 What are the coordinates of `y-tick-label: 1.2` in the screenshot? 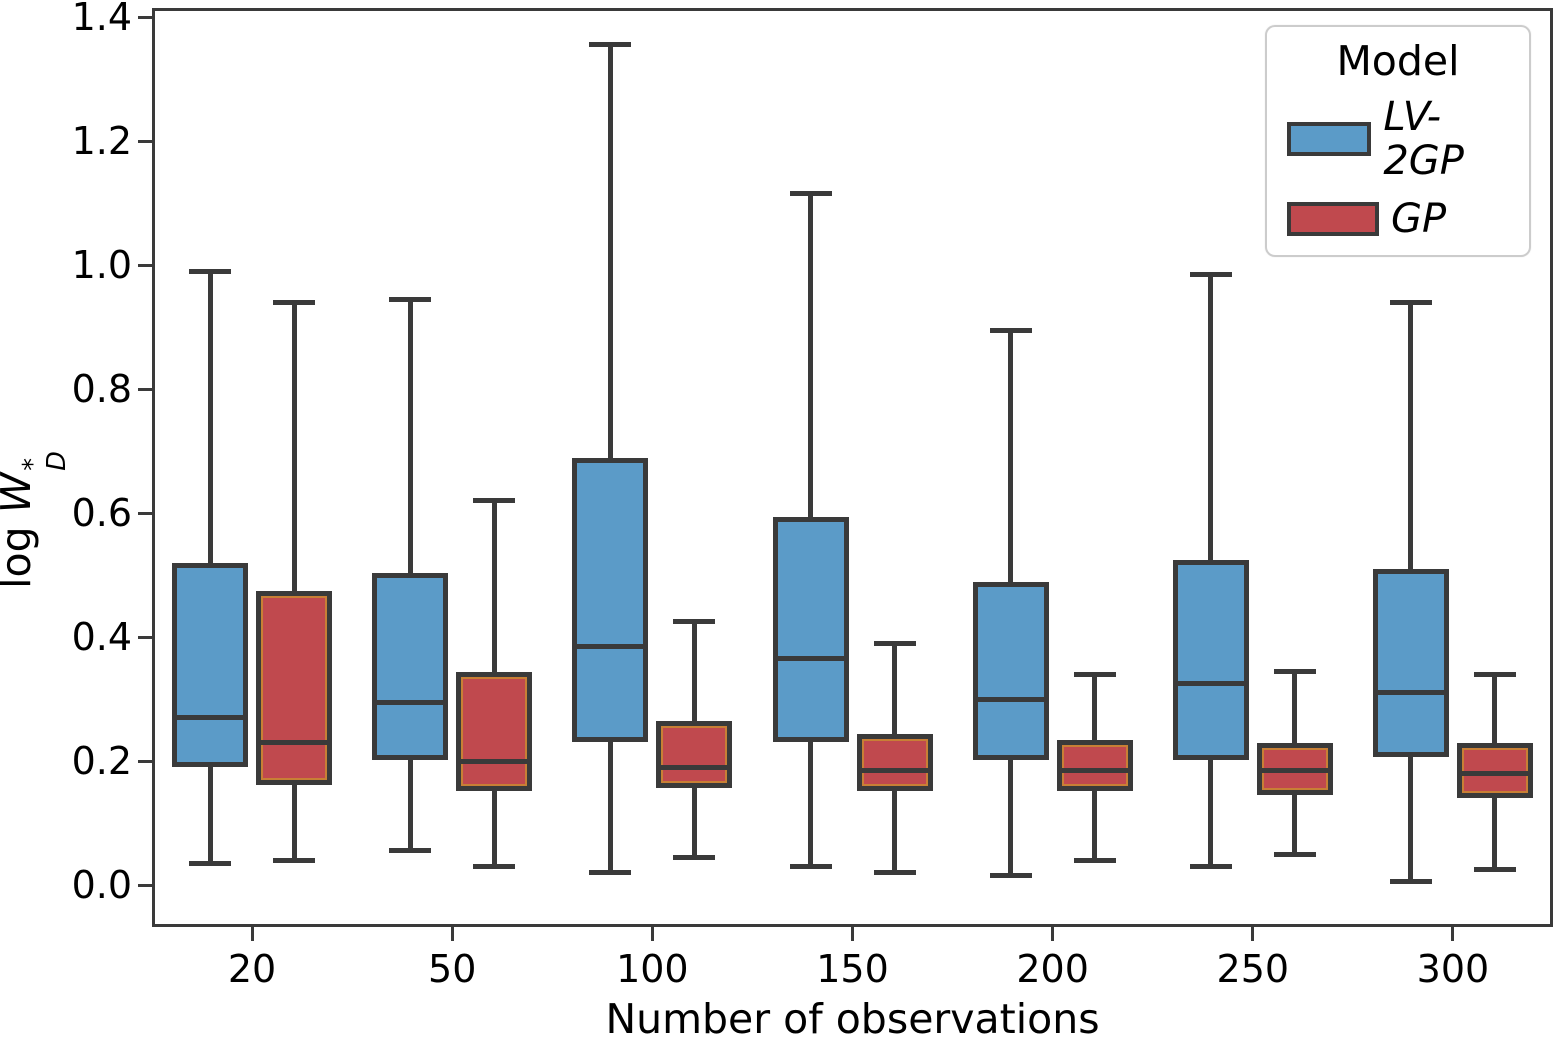 It's located at (101, 141).